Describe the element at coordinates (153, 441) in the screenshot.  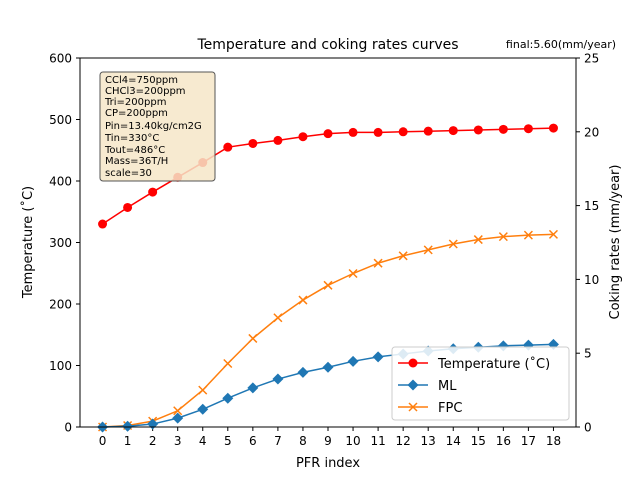
I see `x-tick-label: 2` at that location.